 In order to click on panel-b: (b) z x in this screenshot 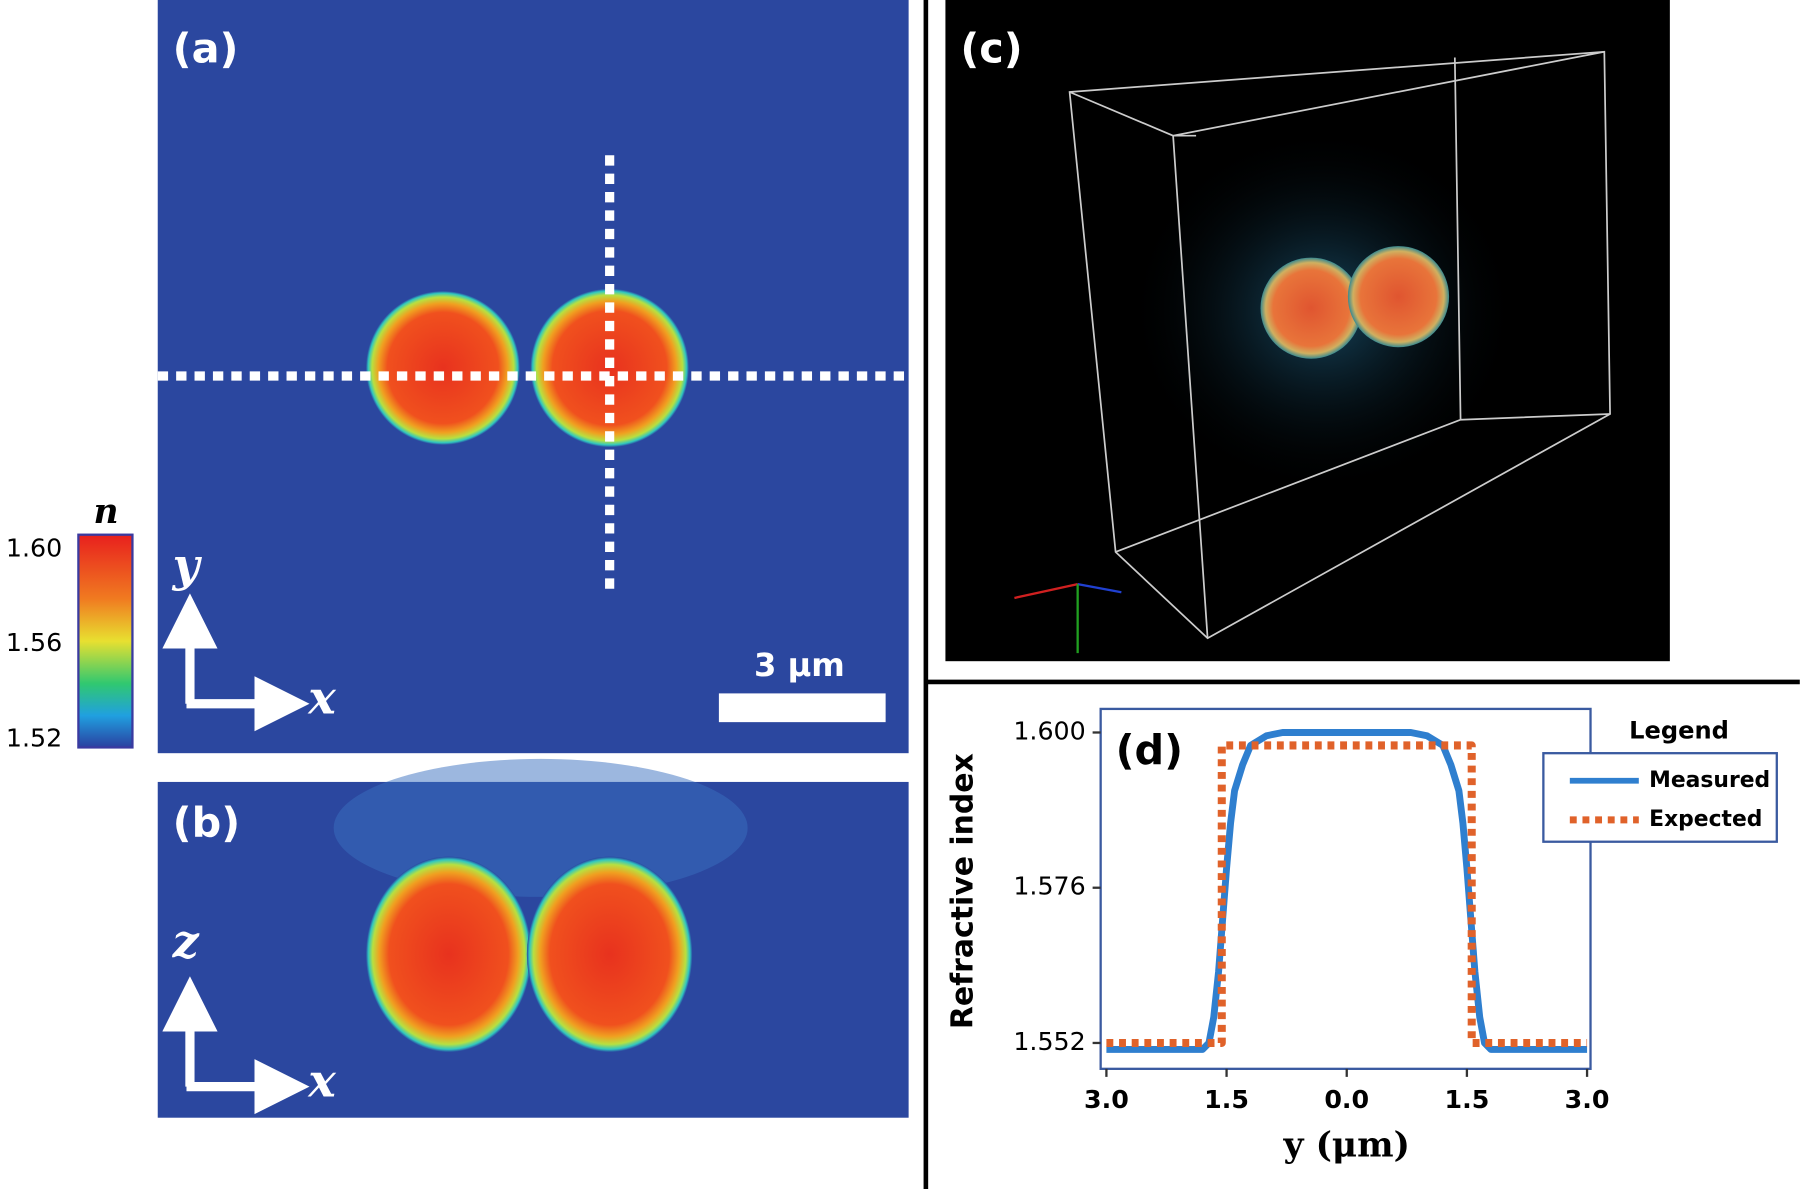, I will do `click(533, 938)`.